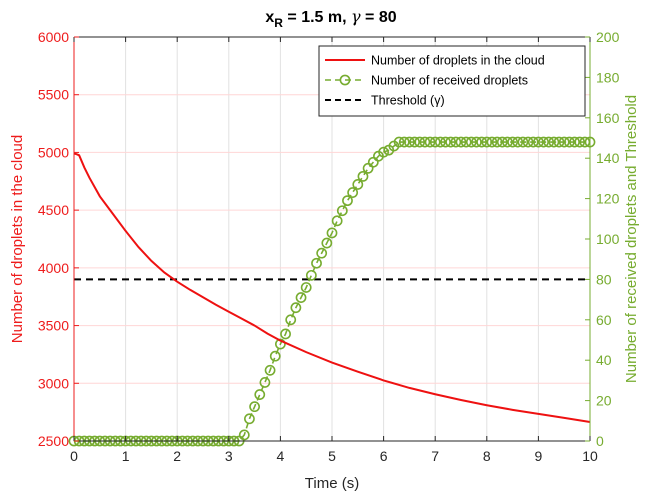  What do you see at coordinates (177, 456) in the screenshot?
I see `x-tick-label: 2` at bounding box center [177, 456].